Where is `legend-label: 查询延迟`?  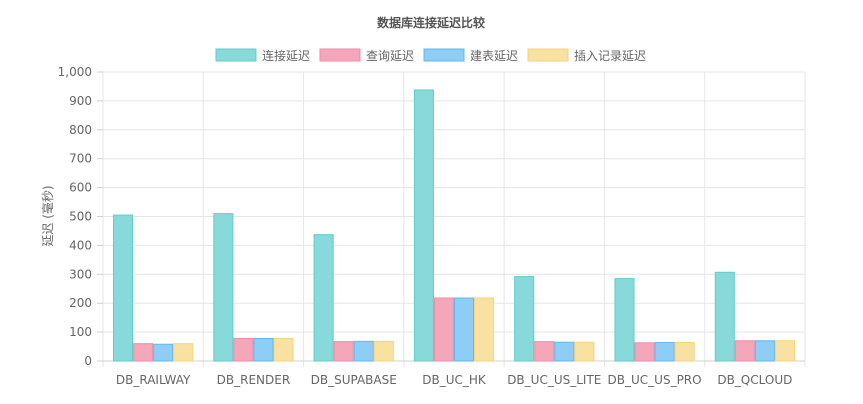 legend-label: 查询延迟 is located at coordinates (390, 56).